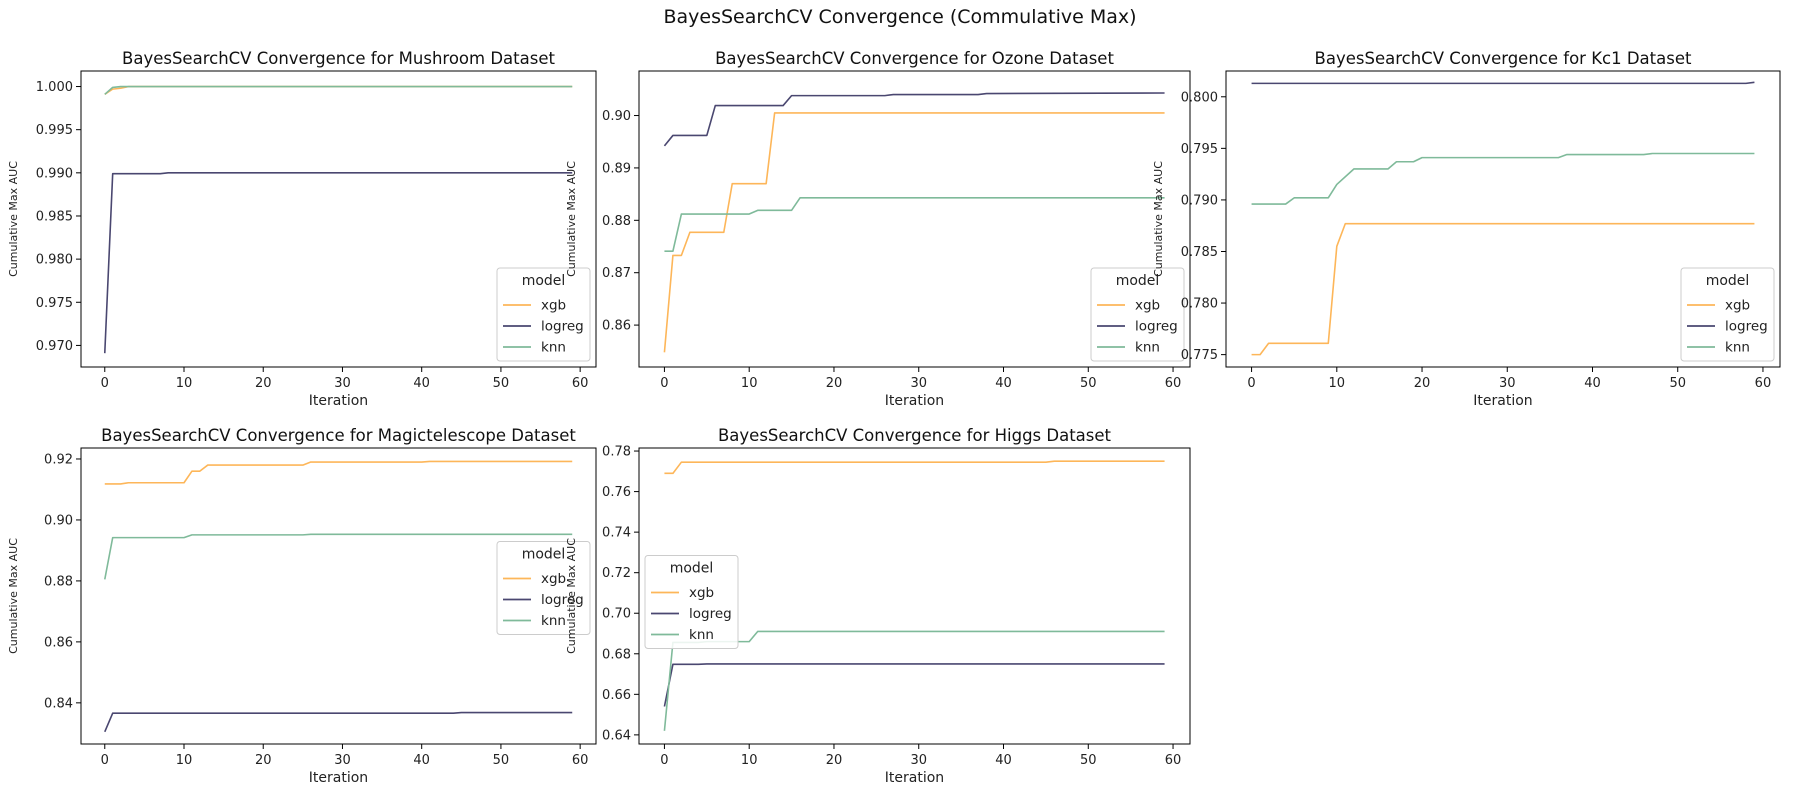 Image resolution: width=1800 pixels, height=800 pixels. I want to click on y-tick-label: 0.92, so click(58, 459).